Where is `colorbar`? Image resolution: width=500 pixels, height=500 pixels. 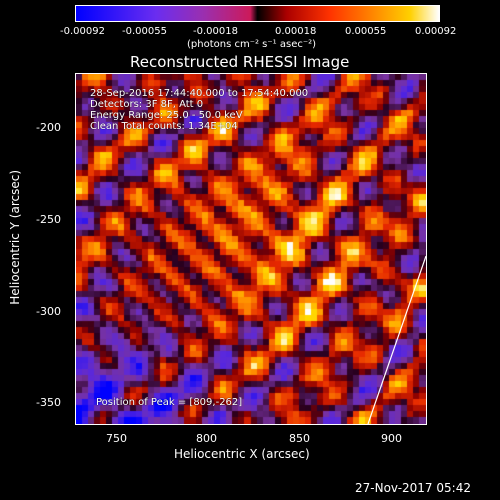 colorbar is located at coordinates (257, 13).